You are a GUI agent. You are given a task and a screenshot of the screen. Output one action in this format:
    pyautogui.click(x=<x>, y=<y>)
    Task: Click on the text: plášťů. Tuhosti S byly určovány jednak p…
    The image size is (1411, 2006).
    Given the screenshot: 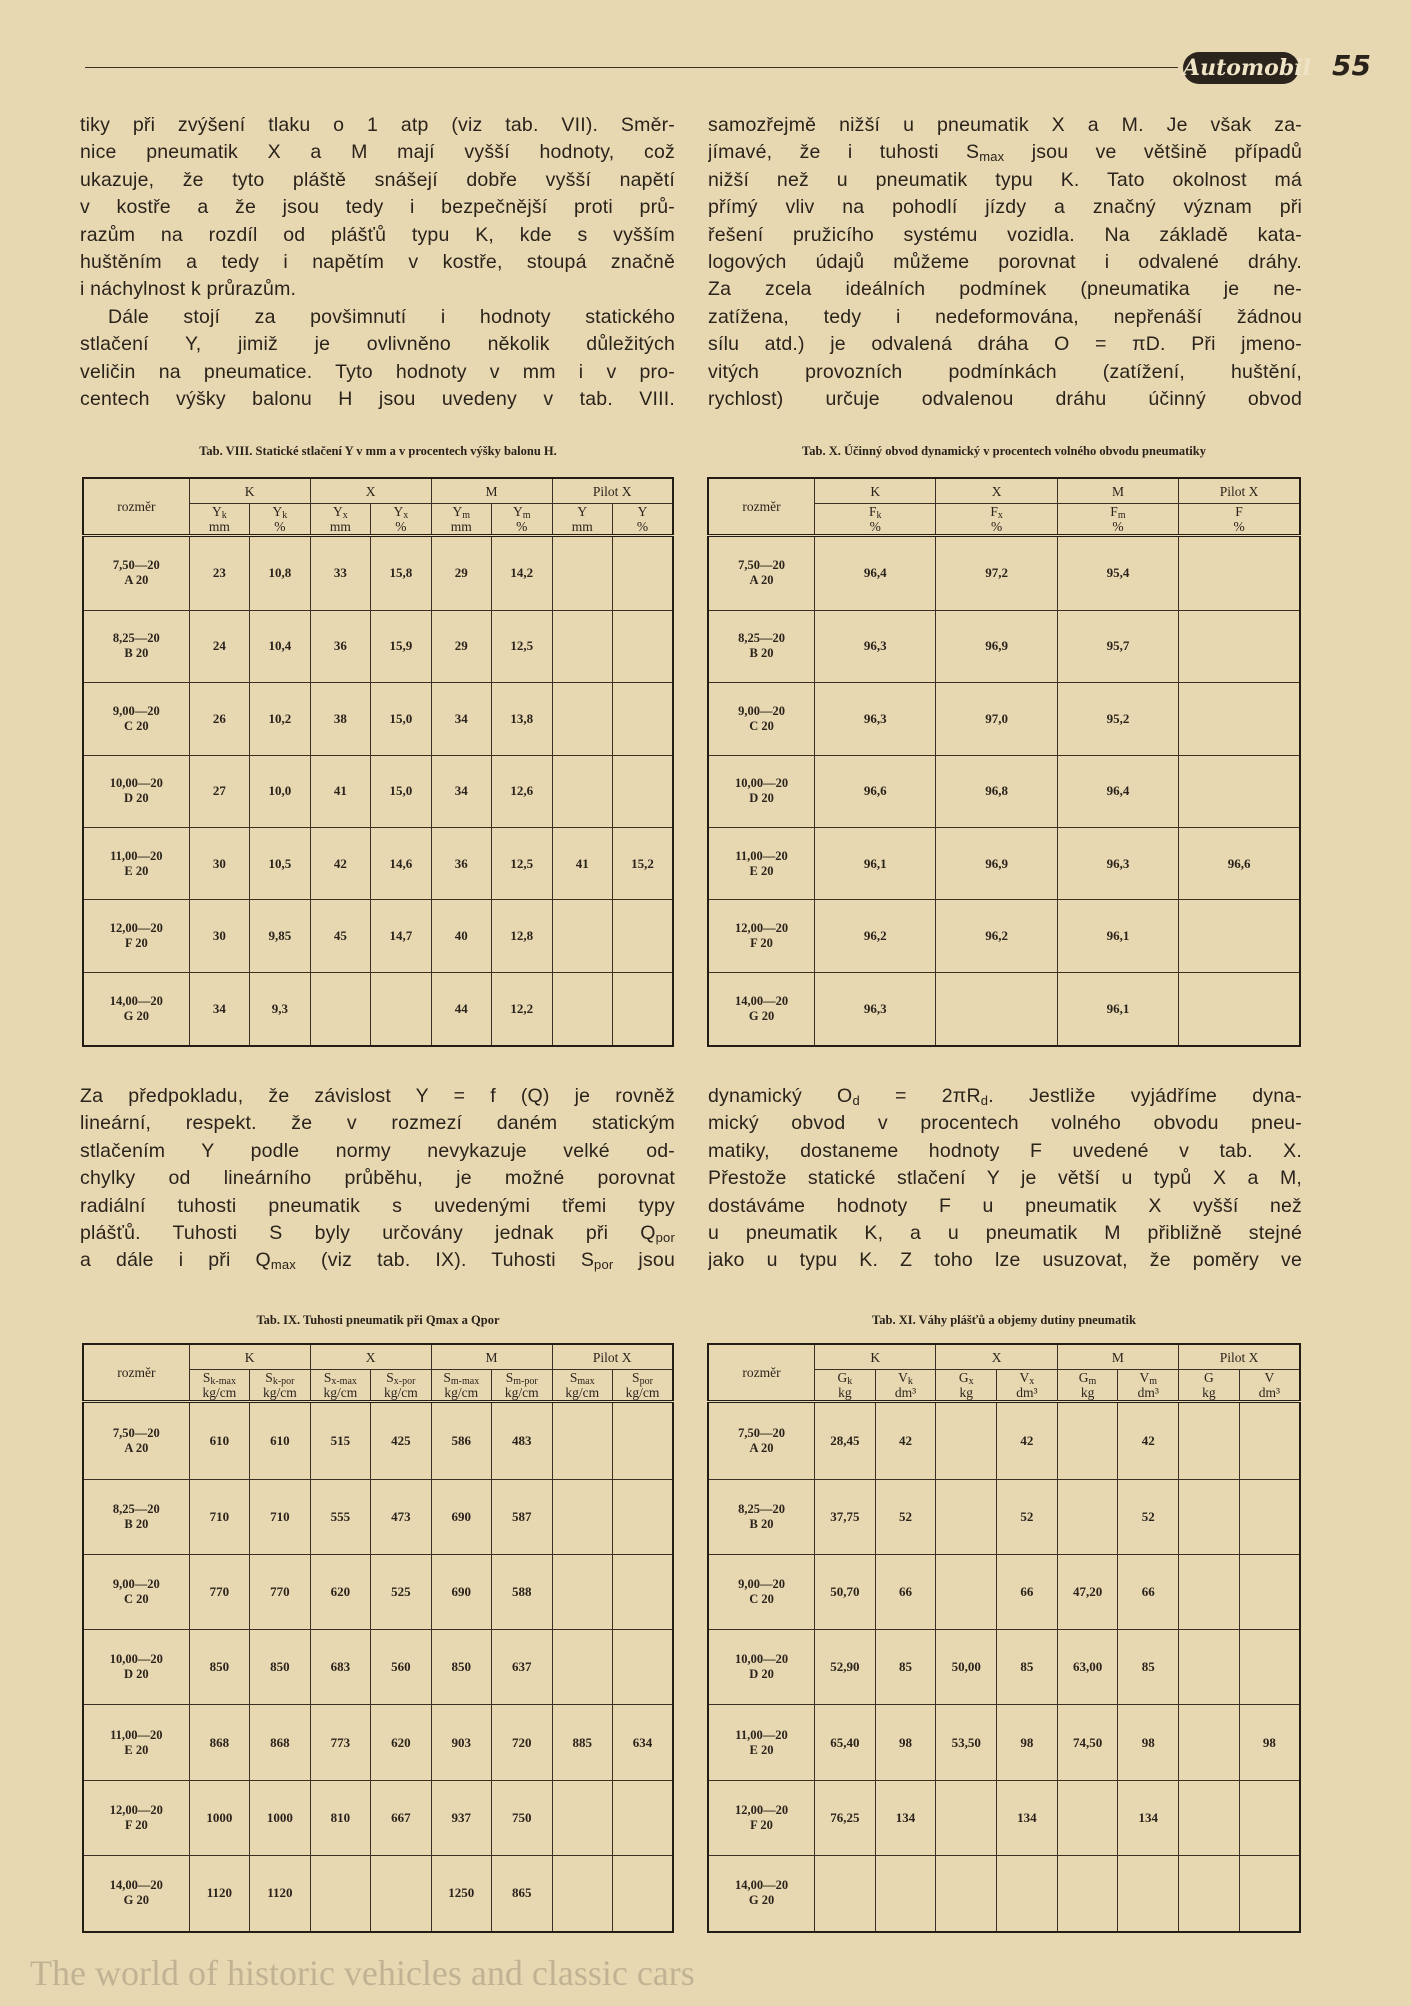 What is the action you would take?
    pyautogui.click(x=368, y=1232)
    